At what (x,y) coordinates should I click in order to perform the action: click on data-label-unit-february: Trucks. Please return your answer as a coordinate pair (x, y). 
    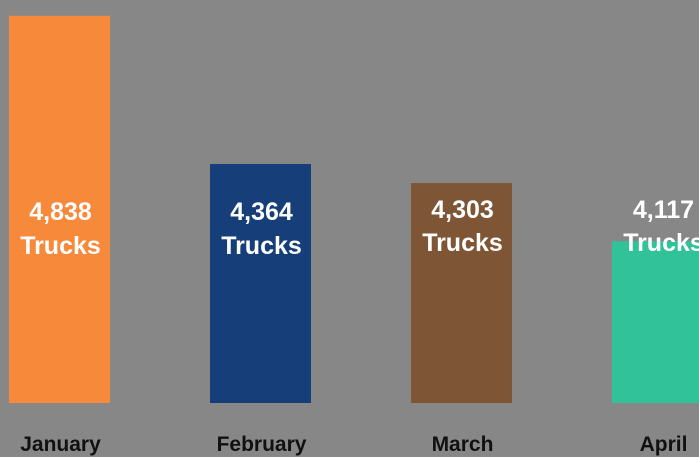
    Looking at the image, I should click on (261, 246).